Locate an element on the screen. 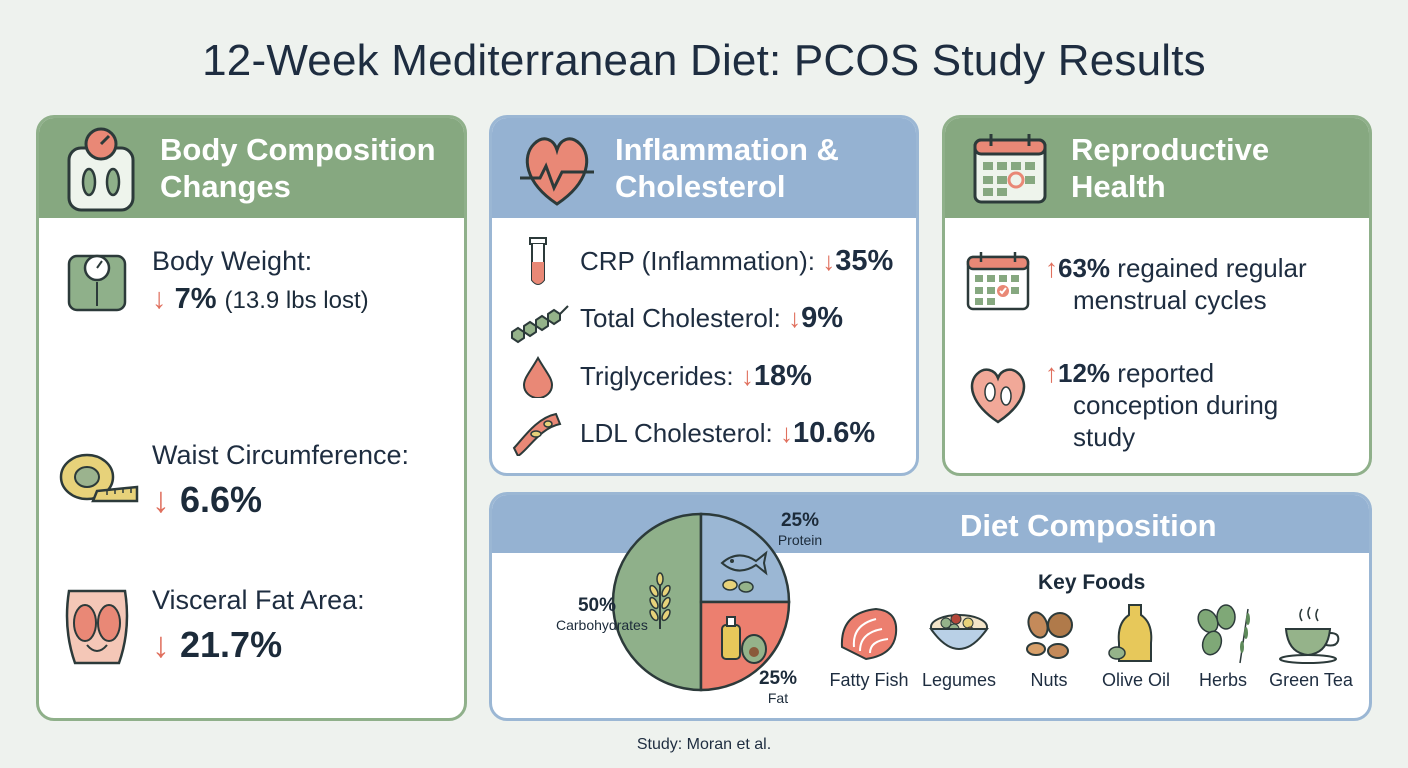 This screenshot has height=768, width=1408. herbs-icon is located at coordinates (1223, 634).